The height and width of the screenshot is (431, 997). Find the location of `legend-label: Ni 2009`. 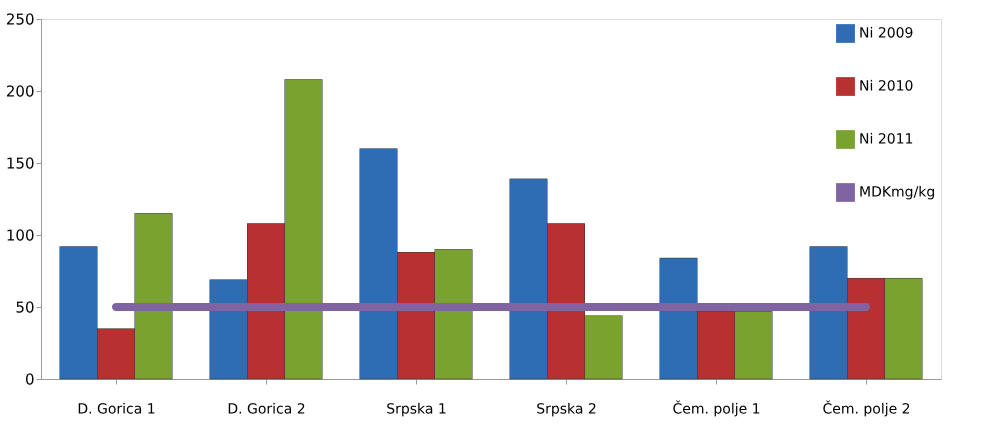

legend-label: Ni 2009 is located at coordinates (886, 34).